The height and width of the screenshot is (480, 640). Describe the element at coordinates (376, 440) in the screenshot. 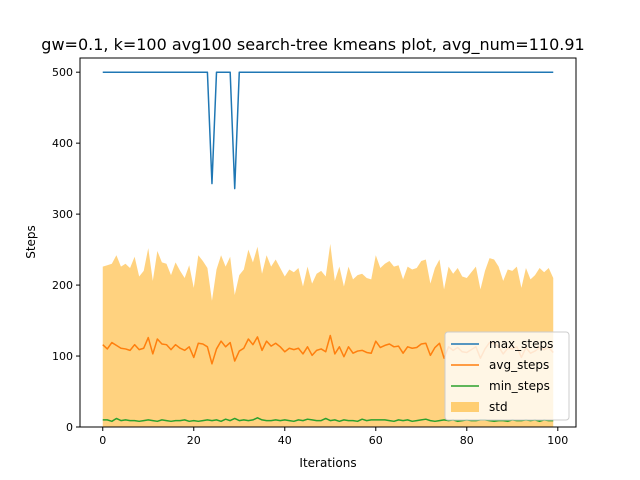

I see `x-tick-label: 60` at that location.